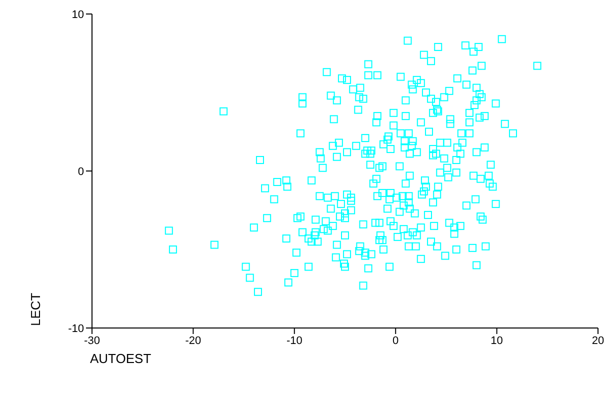 This screenshot has width=615, height=404. What do you see at coordinates (78, 14) in the screenshot?
I see `y-tick-label: 10` at bounding box center [78, 14].